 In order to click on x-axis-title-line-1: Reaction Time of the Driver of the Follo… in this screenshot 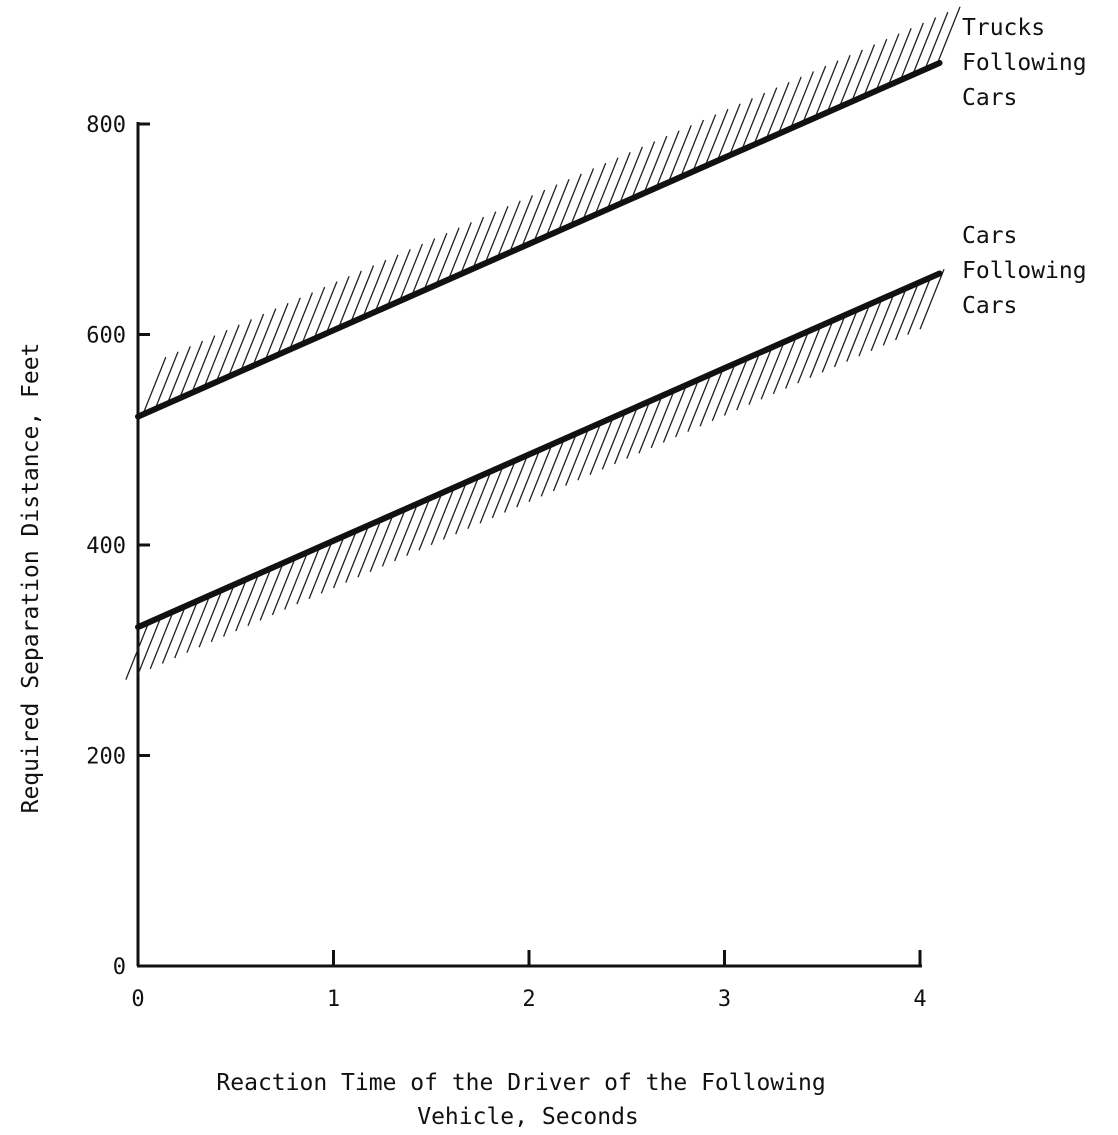, I will do `click(520, 1083)`.